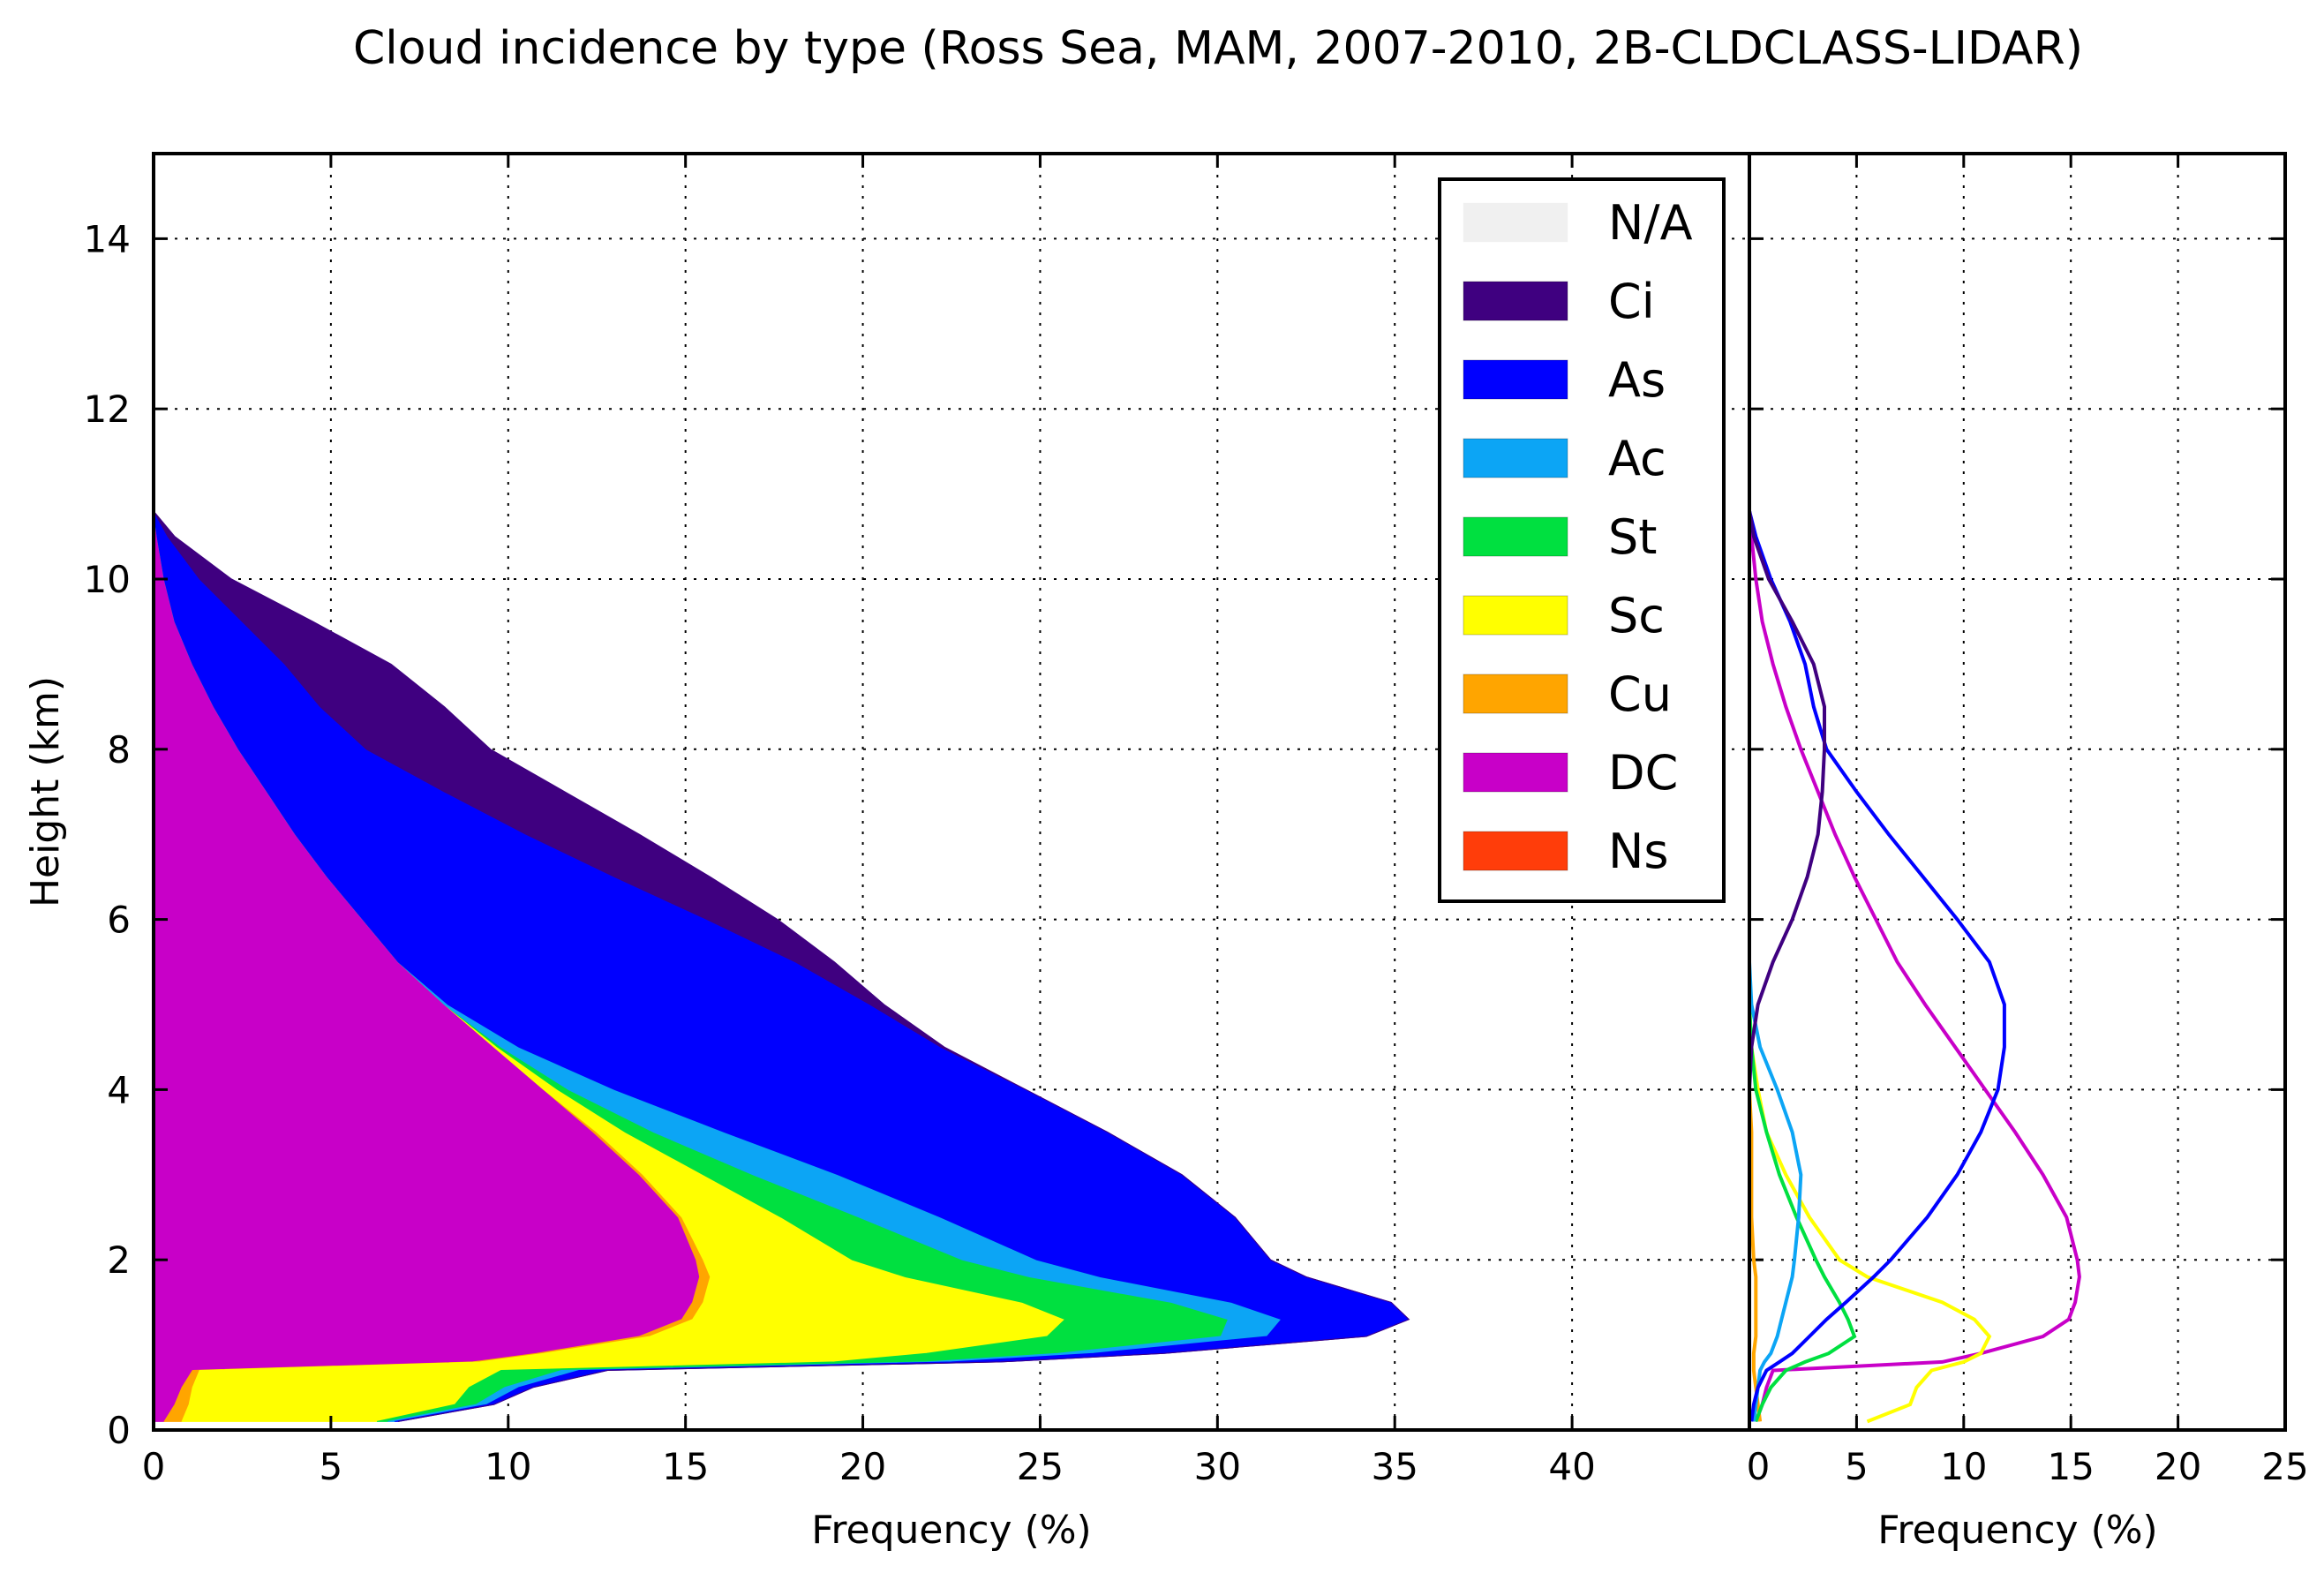 The height and width of the screenshot is (1573, 2324). I want to click on line-sc, so click(1870, 967).